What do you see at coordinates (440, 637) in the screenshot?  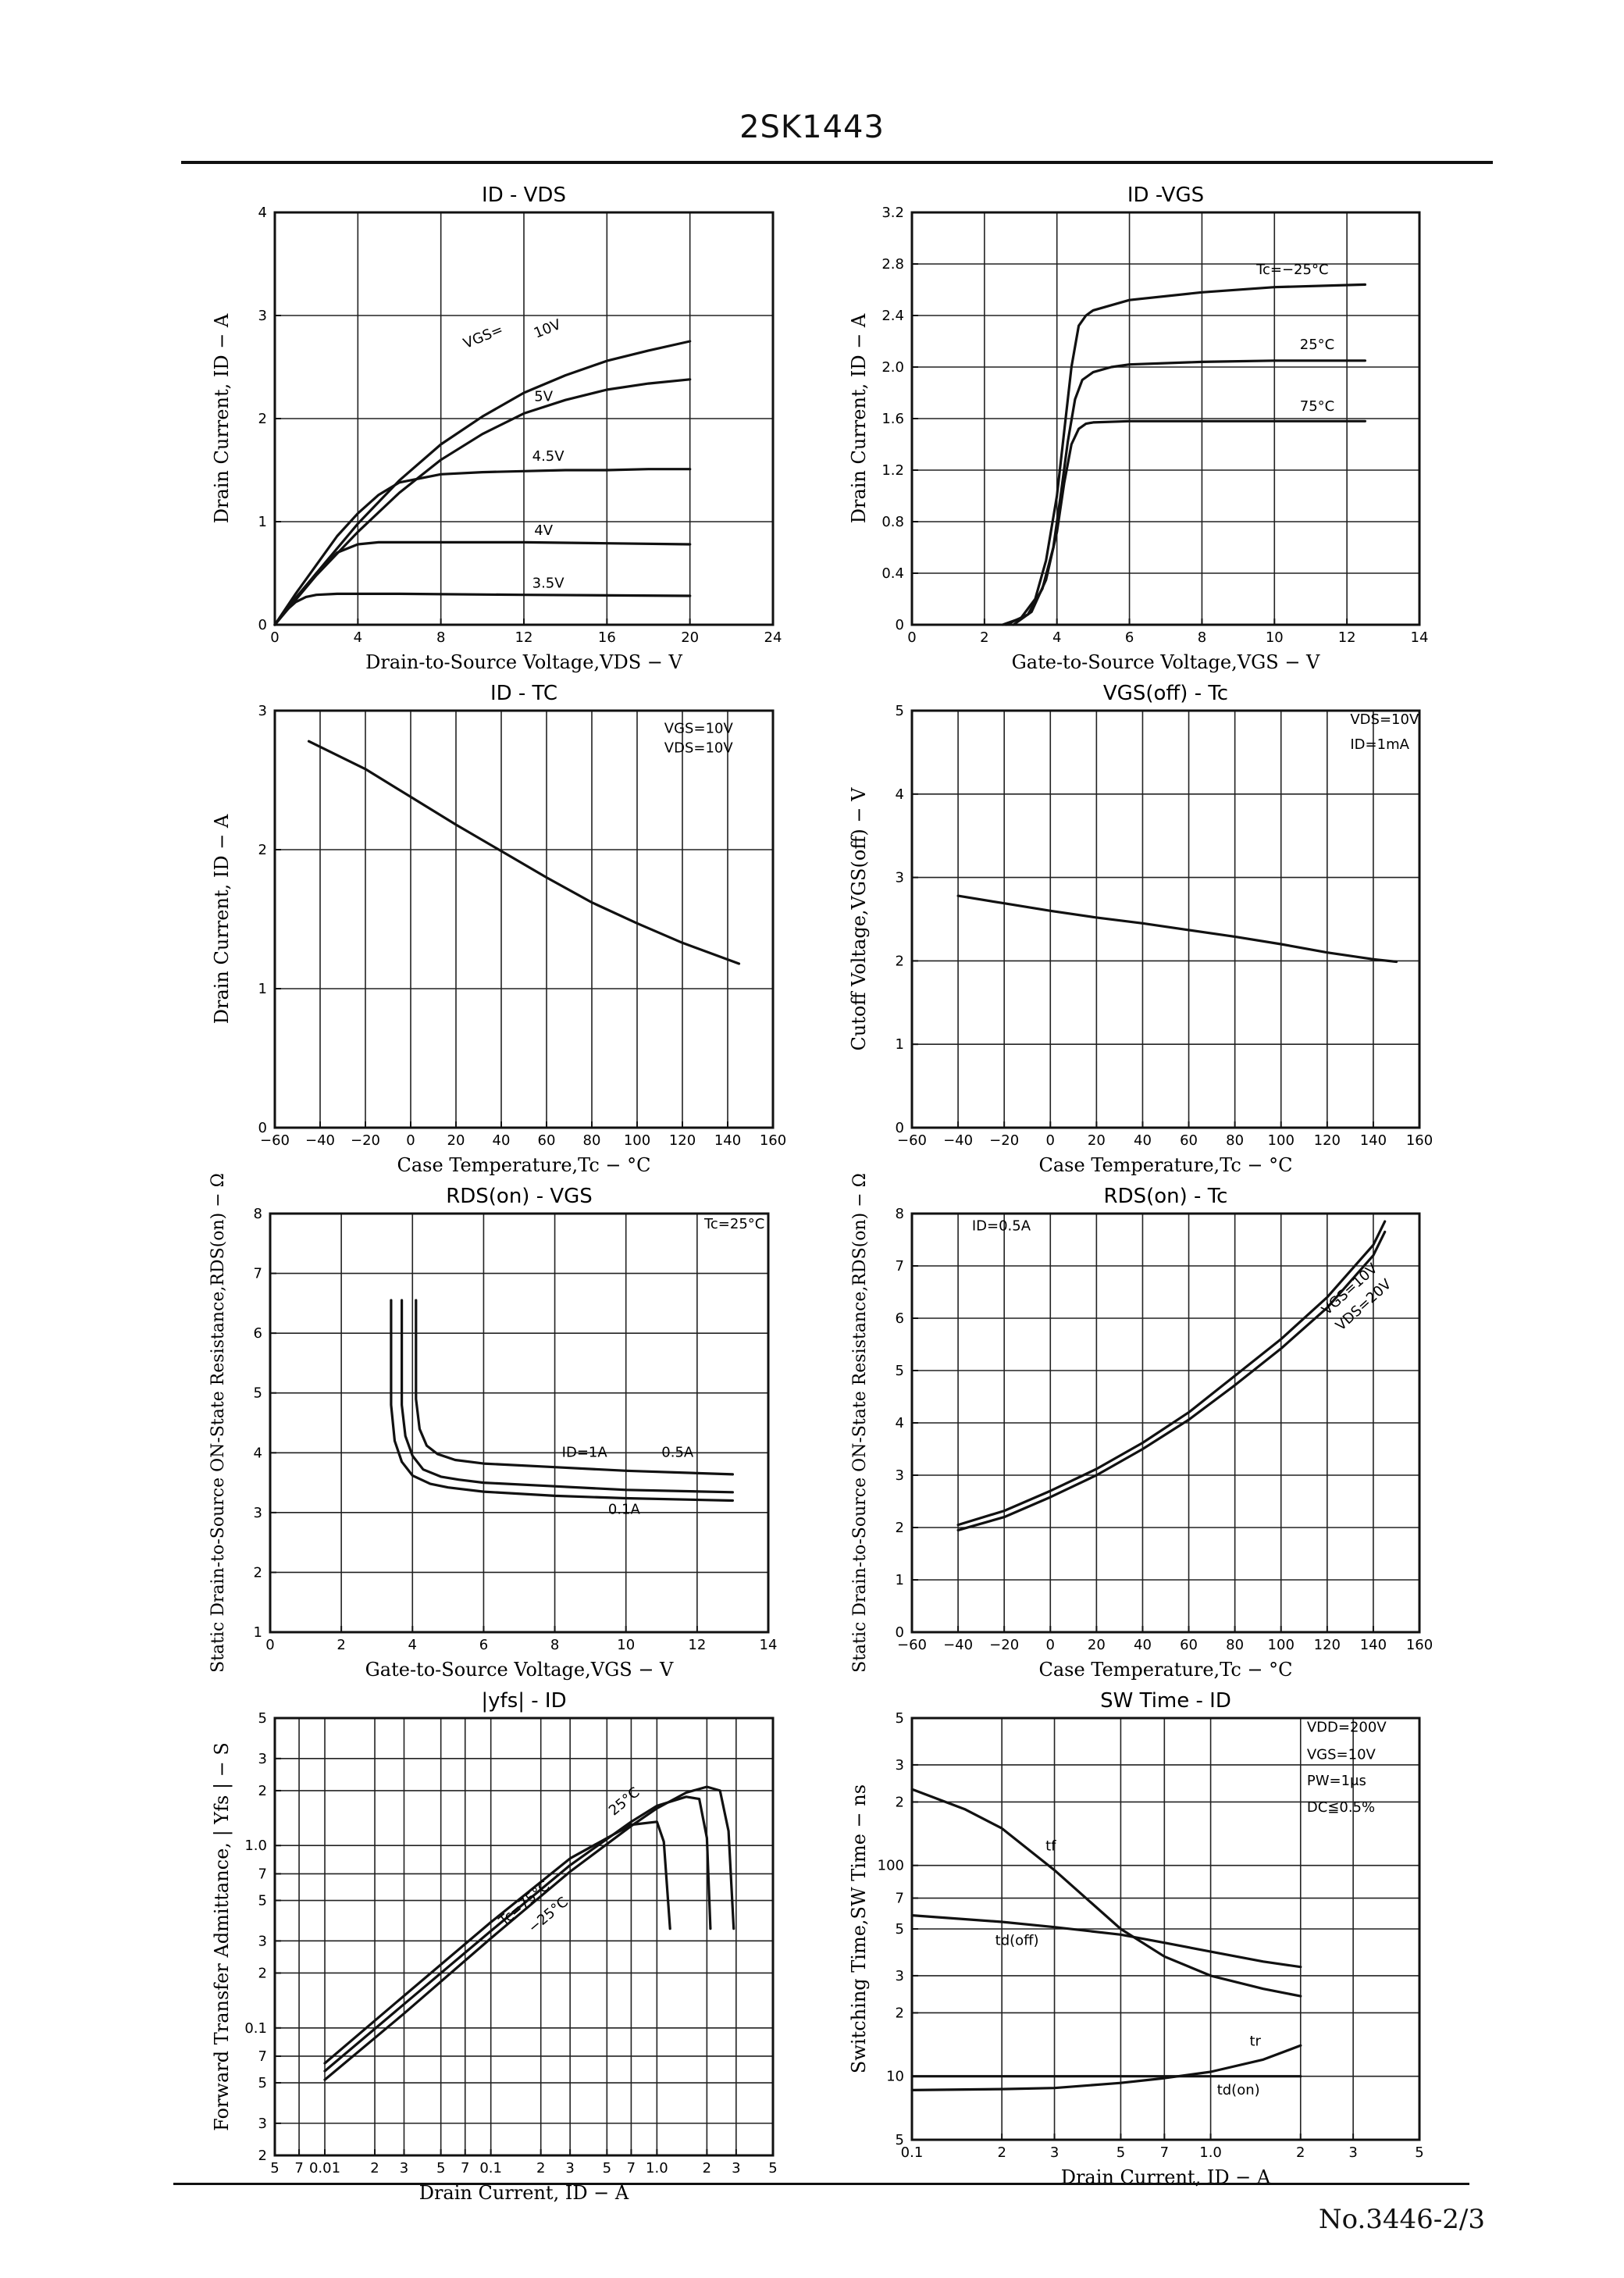 I see `x-tick-label: 8` at bounding box center [440, 637].